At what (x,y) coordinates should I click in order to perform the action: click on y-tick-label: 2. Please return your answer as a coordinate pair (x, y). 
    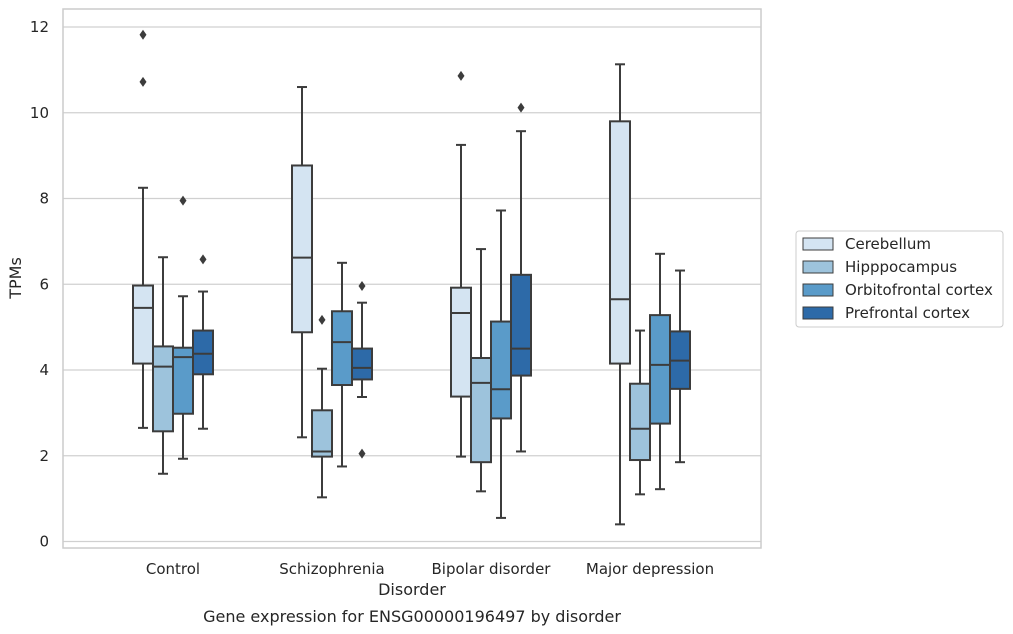
    Looking at the image, I should click on (44, 456).